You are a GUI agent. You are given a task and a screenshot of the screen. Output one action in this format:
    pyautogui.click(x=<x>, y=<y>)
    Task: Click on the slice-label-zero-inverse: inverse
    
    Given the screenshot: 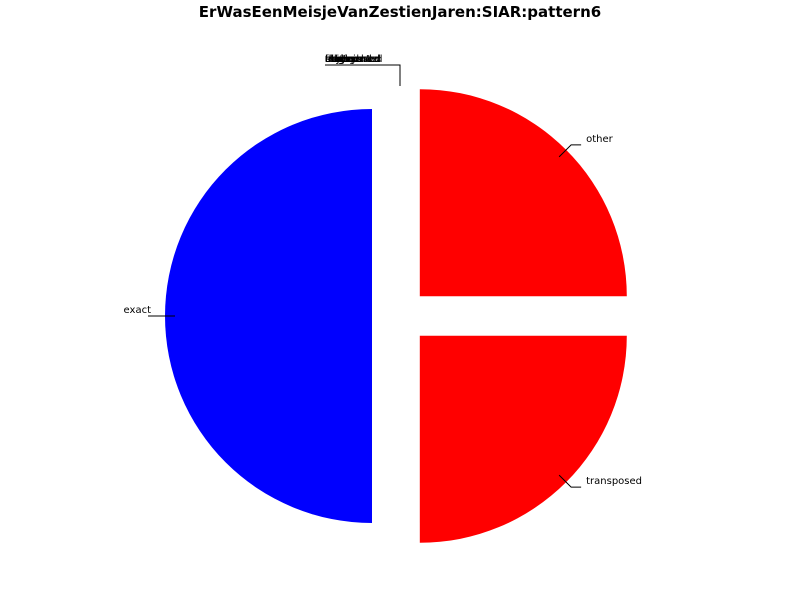 What is the action you would take?
    pyautogui.click(x=343, y=59)
    